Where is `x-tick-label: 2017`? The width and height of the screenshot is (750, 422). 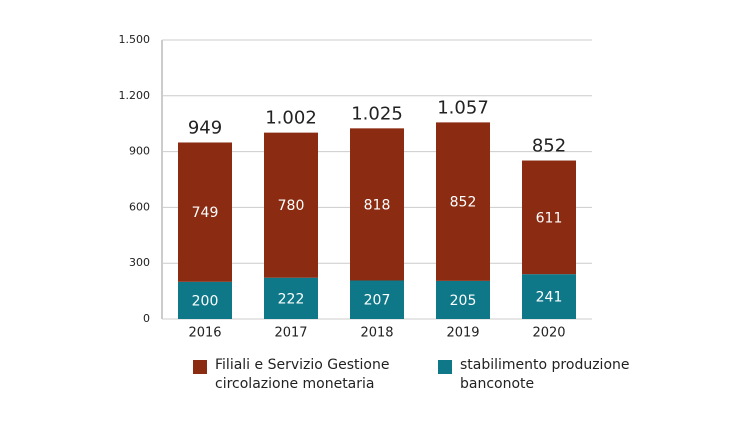 x-tick-label: 2017 is located at coordinates (290, 333).